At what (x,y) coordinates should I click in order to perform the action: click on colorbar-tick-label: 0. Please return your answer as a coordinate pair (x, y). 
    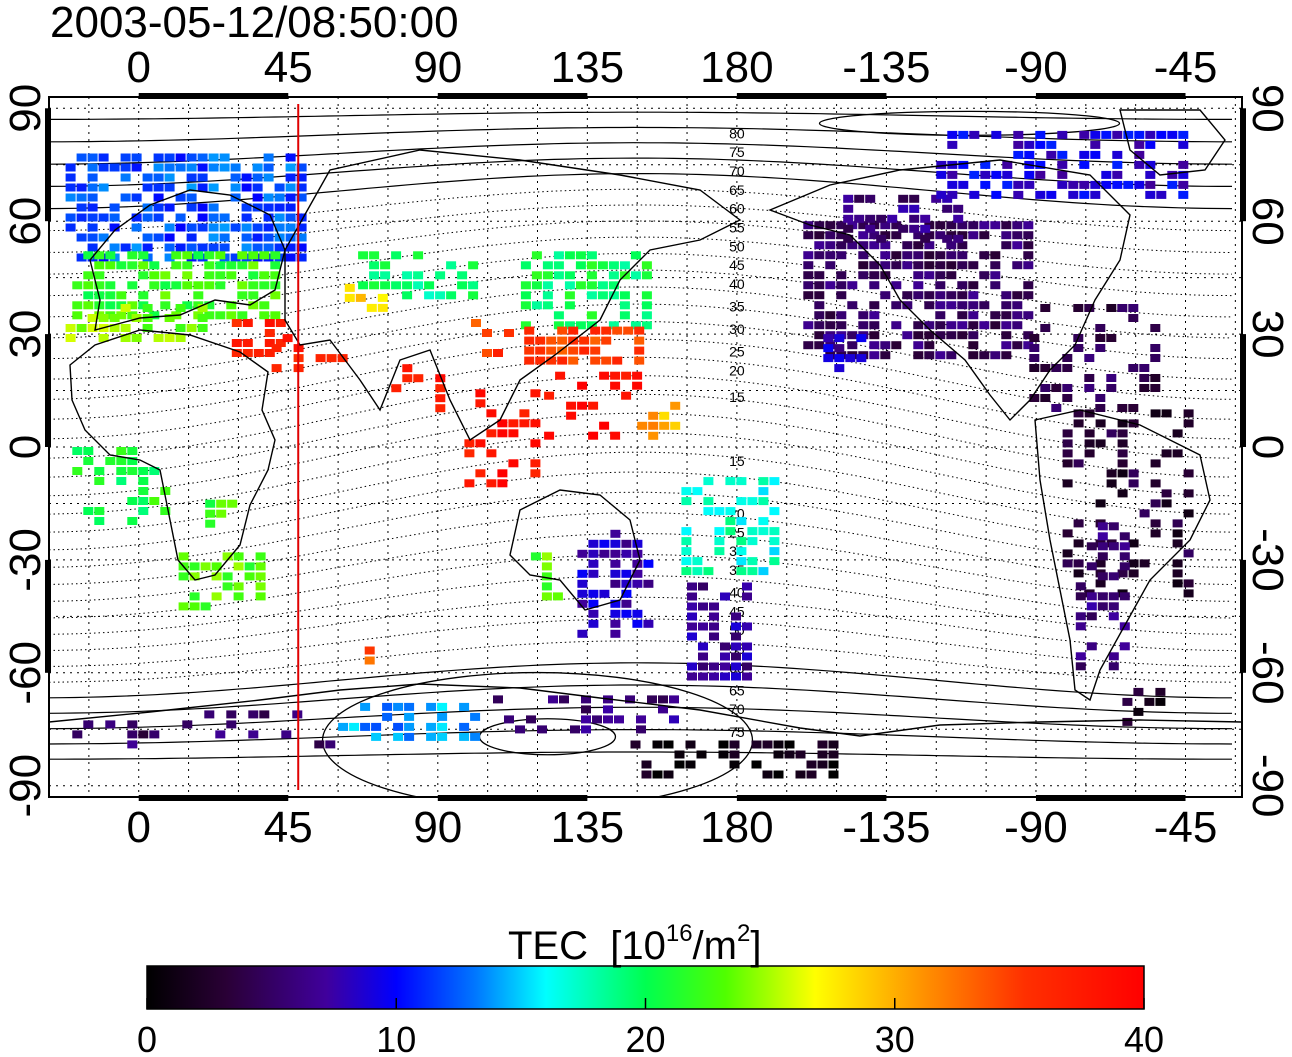
    Looking at the image, I should click on (147, 1038).